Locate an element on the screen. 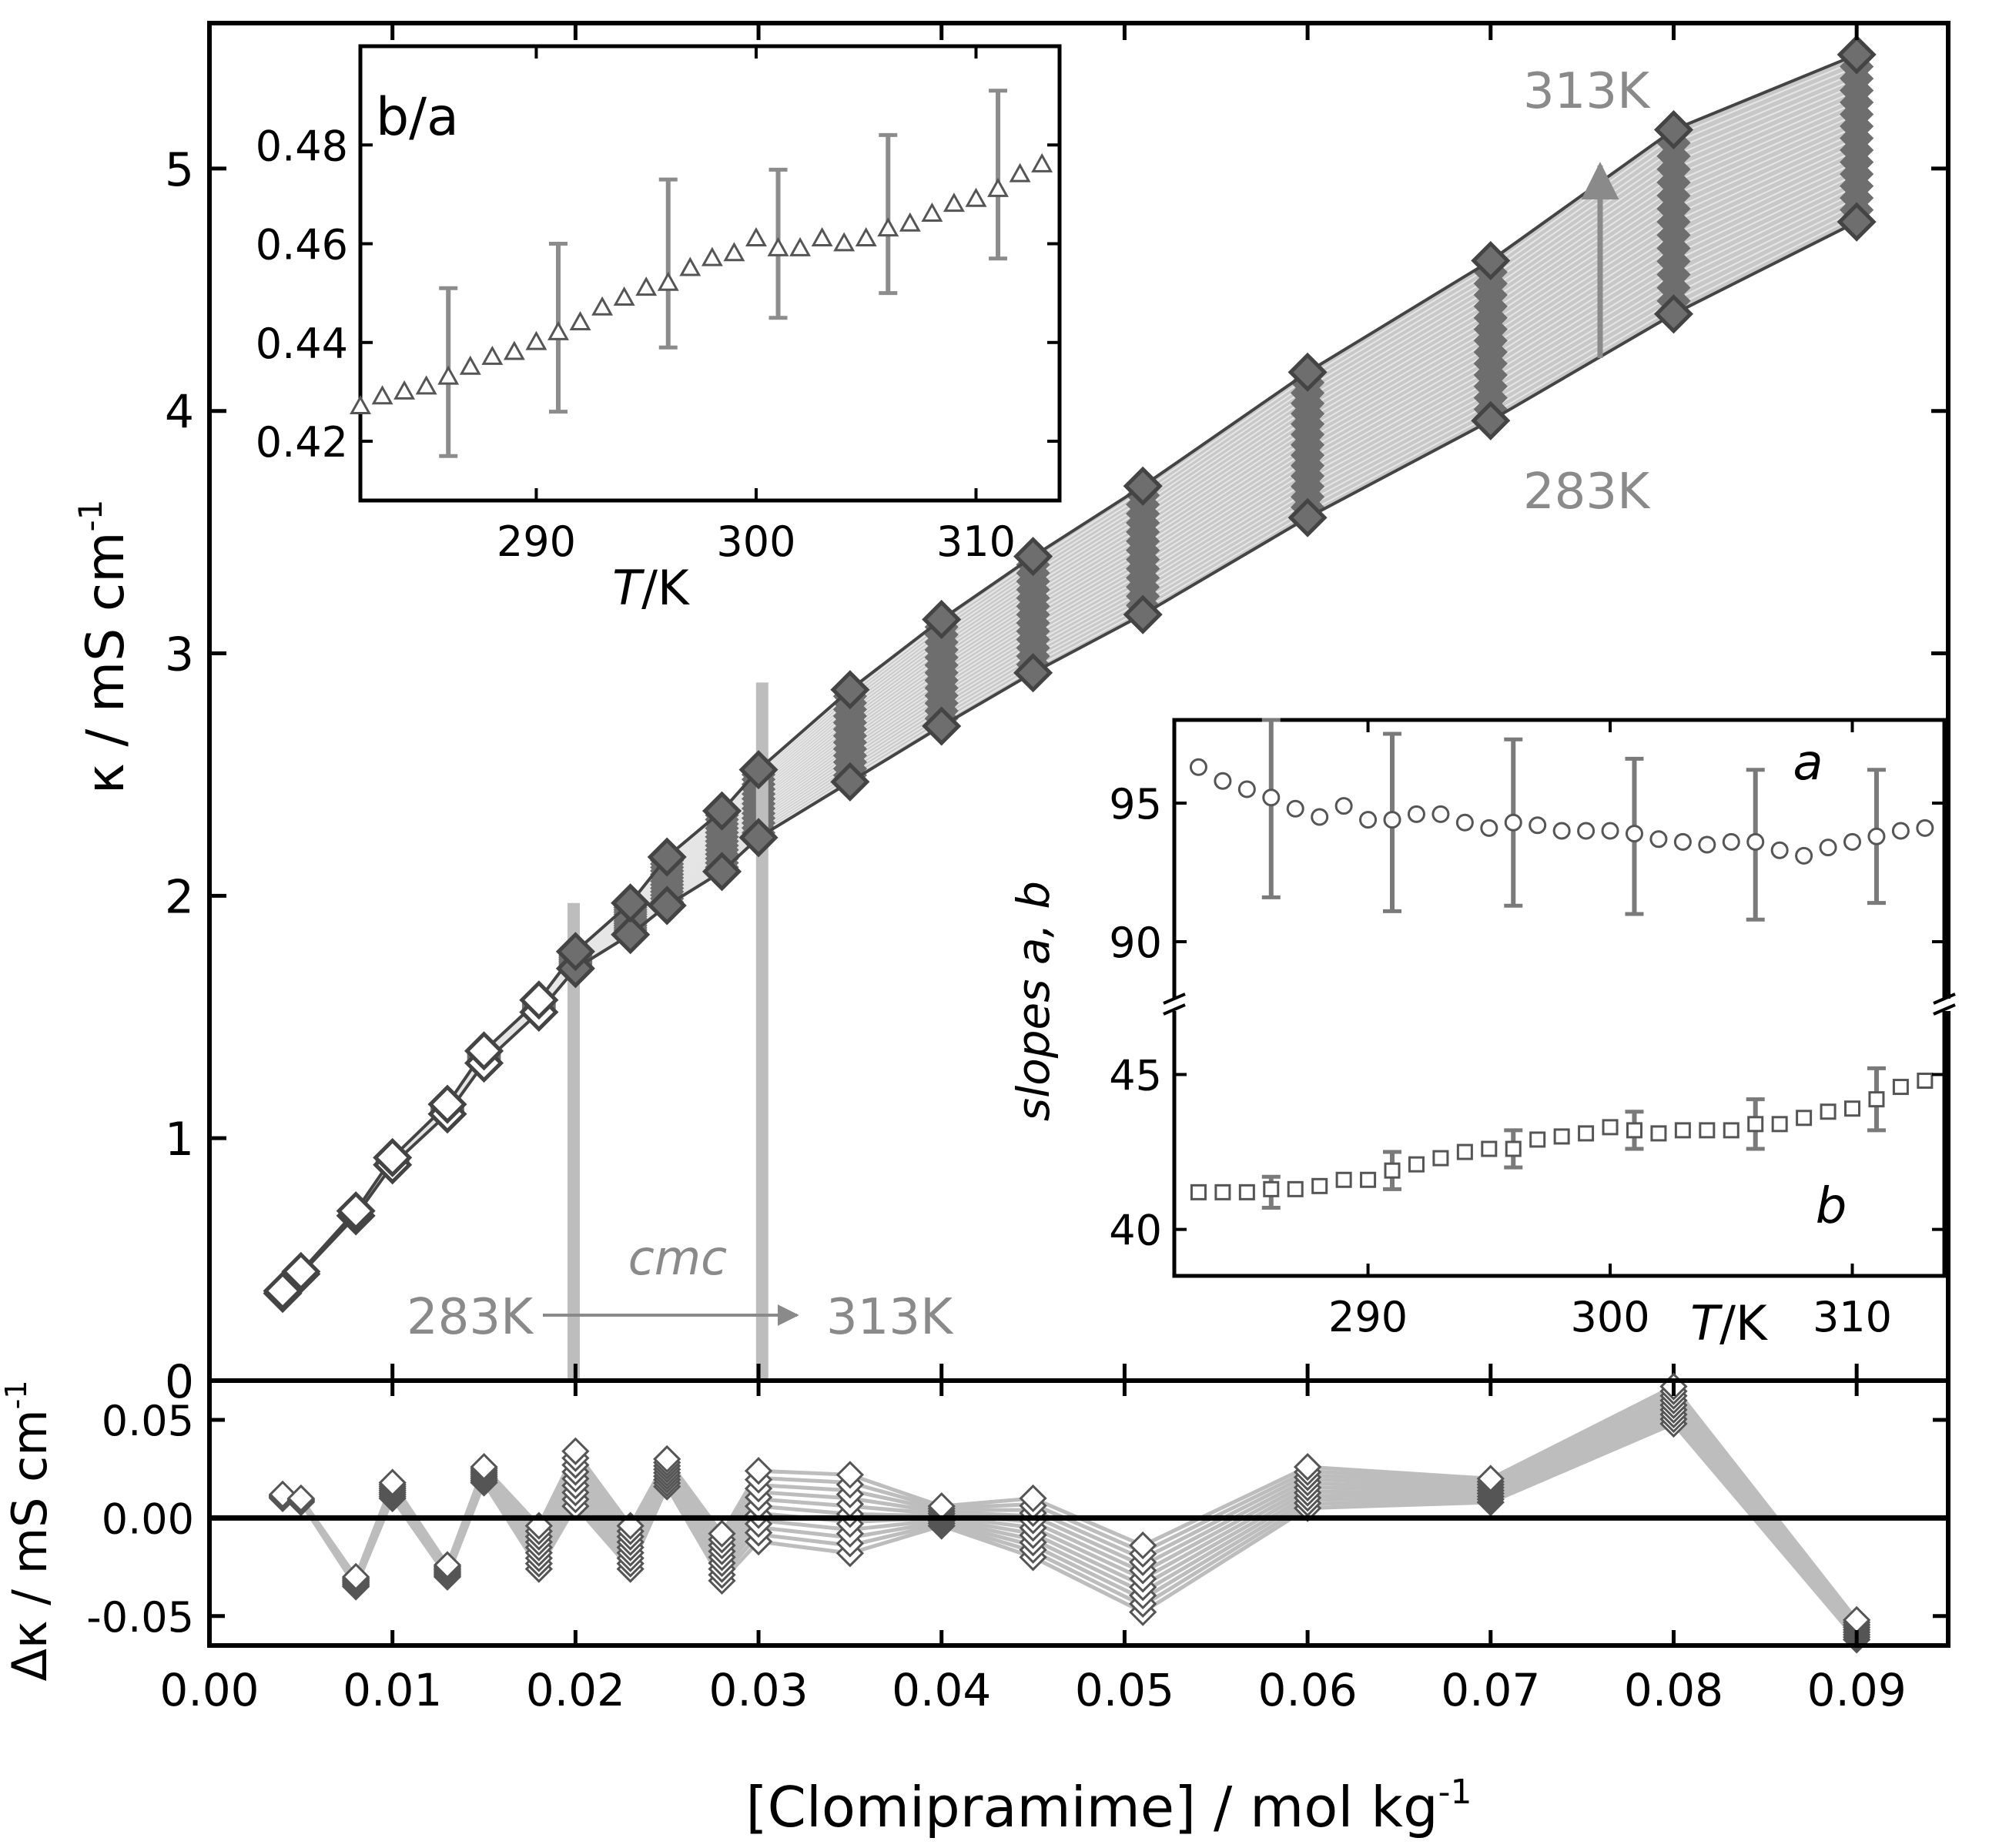 Image resolution: width=1999 pixels, height=1848 pixels. cmc-from-label: 283K is located at coordinates (470, 1317).